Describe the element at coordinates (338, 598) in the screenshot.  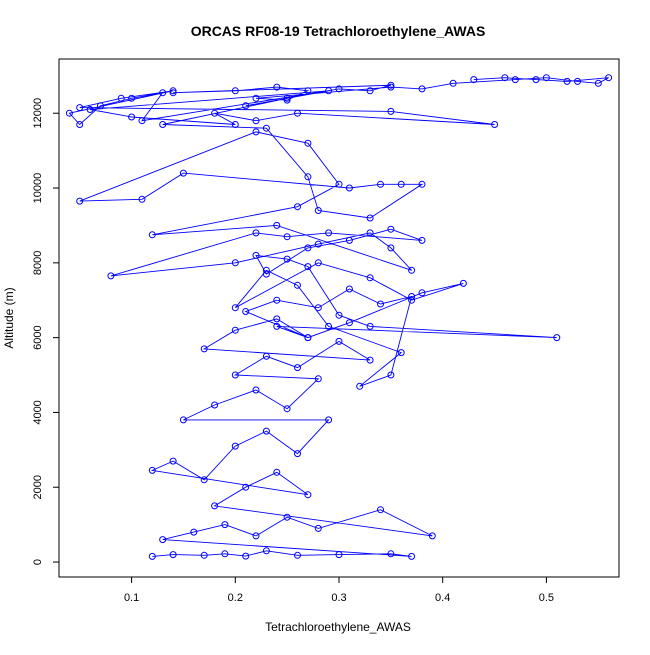
I see `x-tick-label: 0.3` at that location.